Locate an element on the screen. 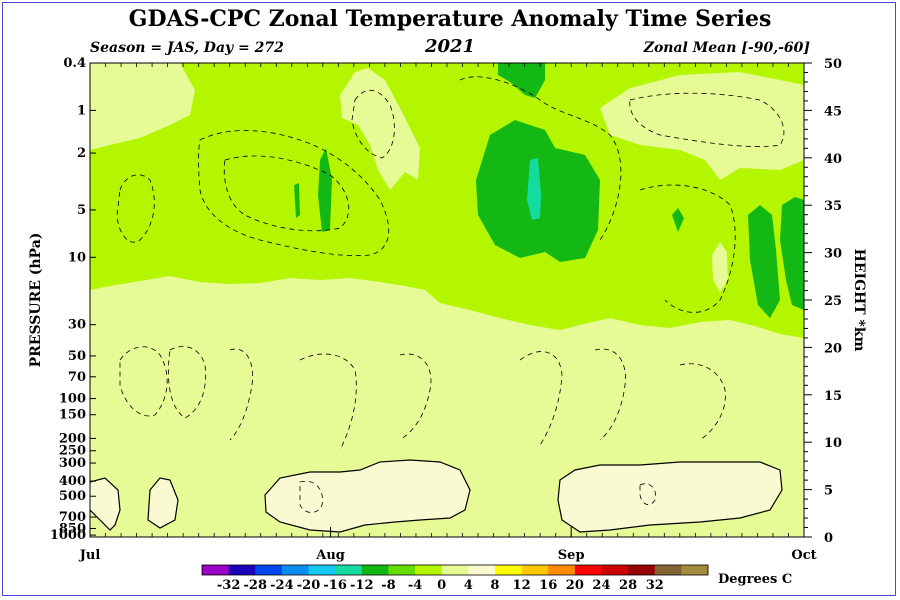 Image resolution: width=900 pixels, height=600 pixels. colorbar-tick-label: -24 is located at coordinates (282, 585).